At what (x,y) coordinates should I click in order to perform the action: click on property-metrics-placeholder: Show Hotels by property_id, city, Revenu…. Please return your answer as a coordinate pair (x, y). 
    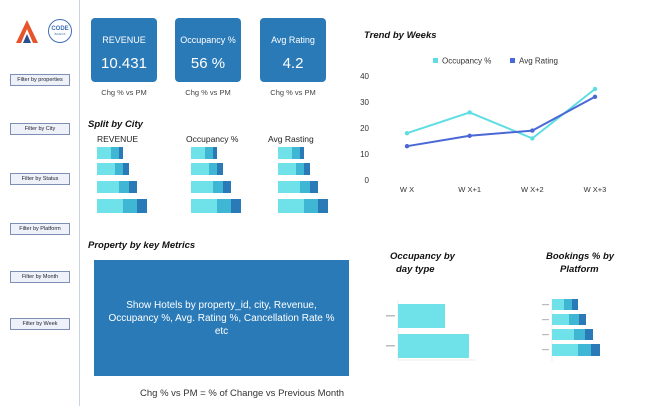
    Looking at the image, I should click on (221, 318).